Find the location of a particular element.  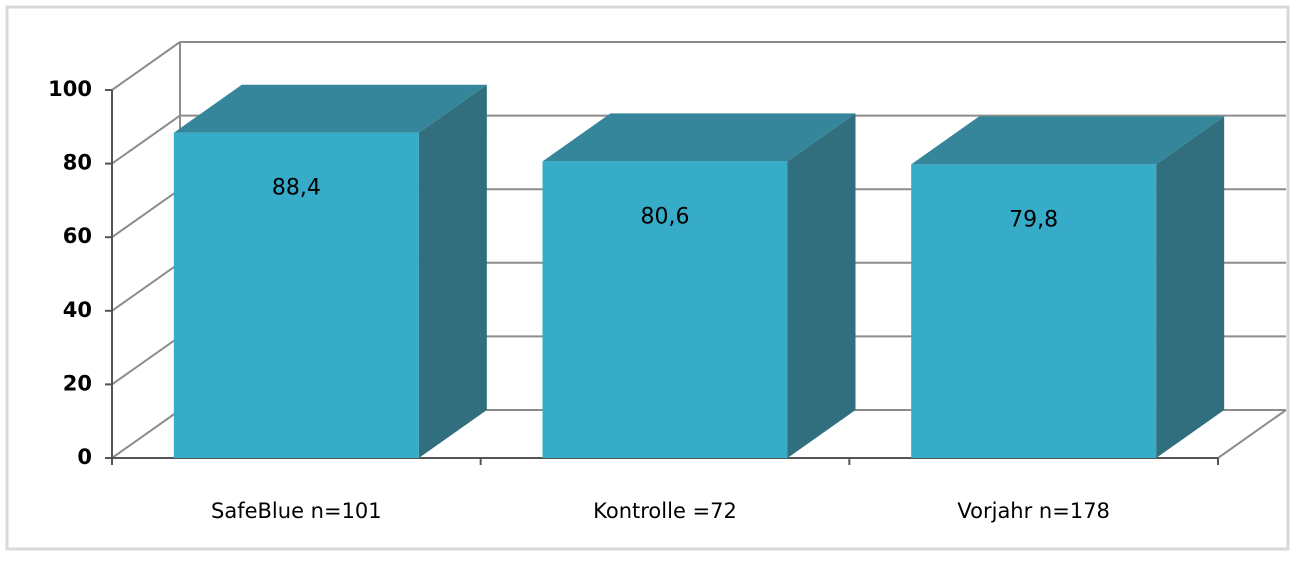

x-tick-label: Vorjahr n=178 is located at coordinates (1033, 511).